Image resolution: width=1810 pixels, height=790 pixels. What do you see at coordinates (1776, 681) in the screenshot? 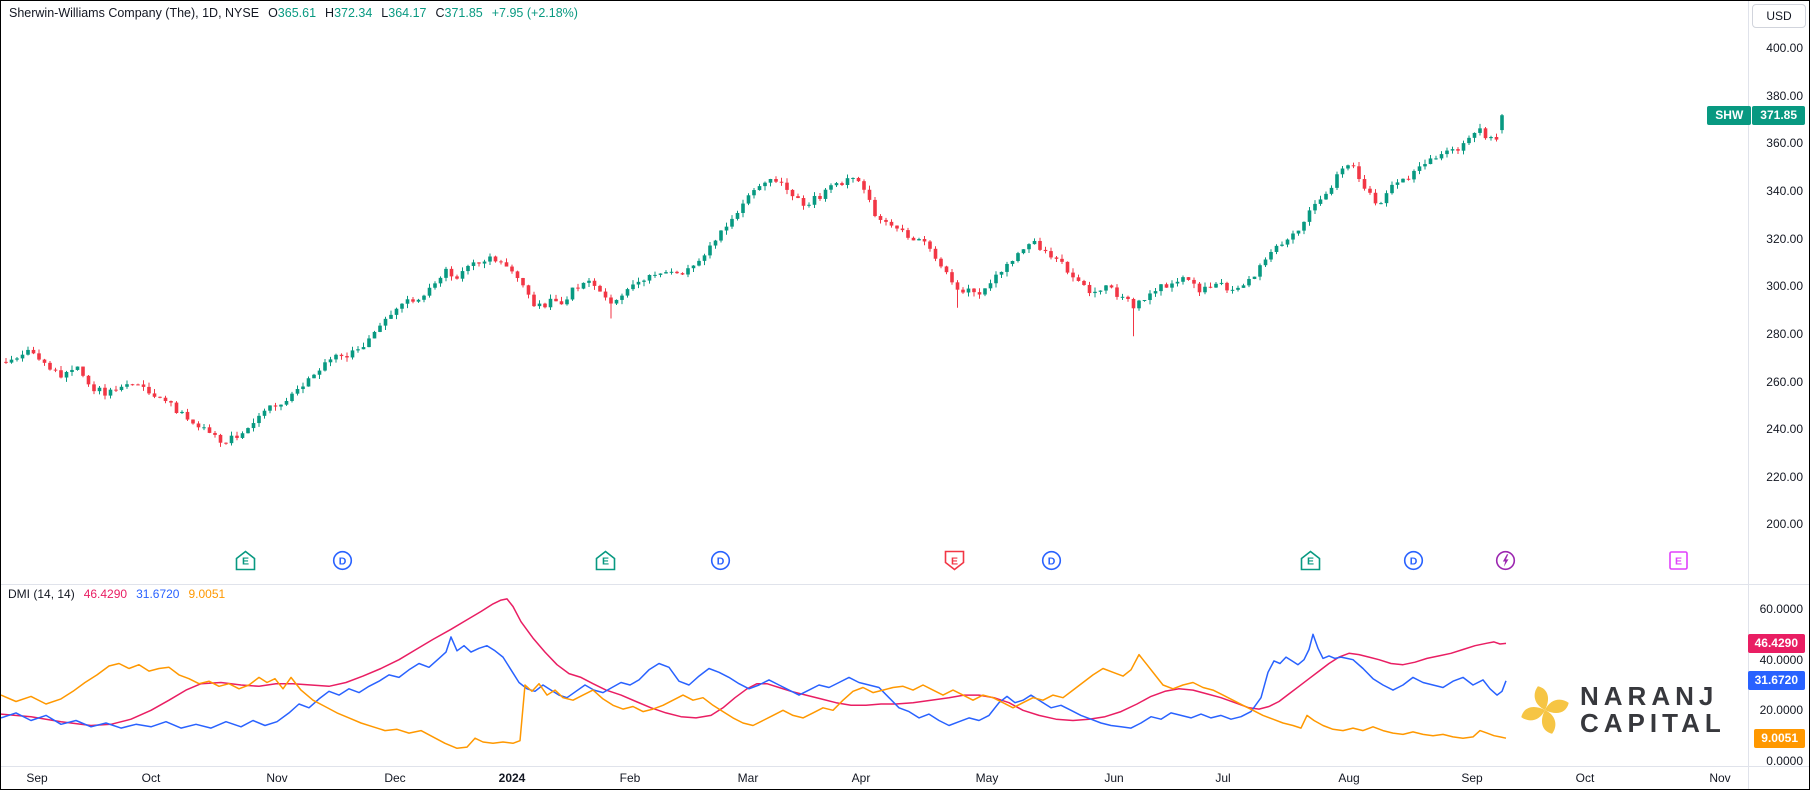
I see `plus-di-value-badge: 31.6720` at bounding box center [1776, 681].